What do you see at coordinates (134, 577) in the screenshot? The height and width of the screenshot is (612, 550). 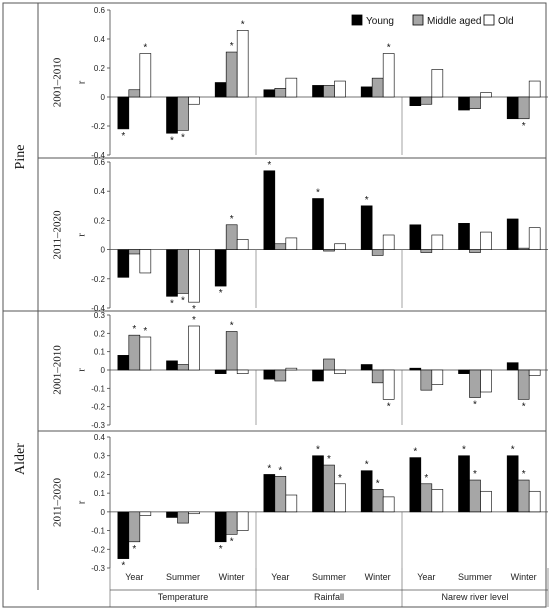 I see `x-tick-label-year: Year` at bounding box center [134, 577].